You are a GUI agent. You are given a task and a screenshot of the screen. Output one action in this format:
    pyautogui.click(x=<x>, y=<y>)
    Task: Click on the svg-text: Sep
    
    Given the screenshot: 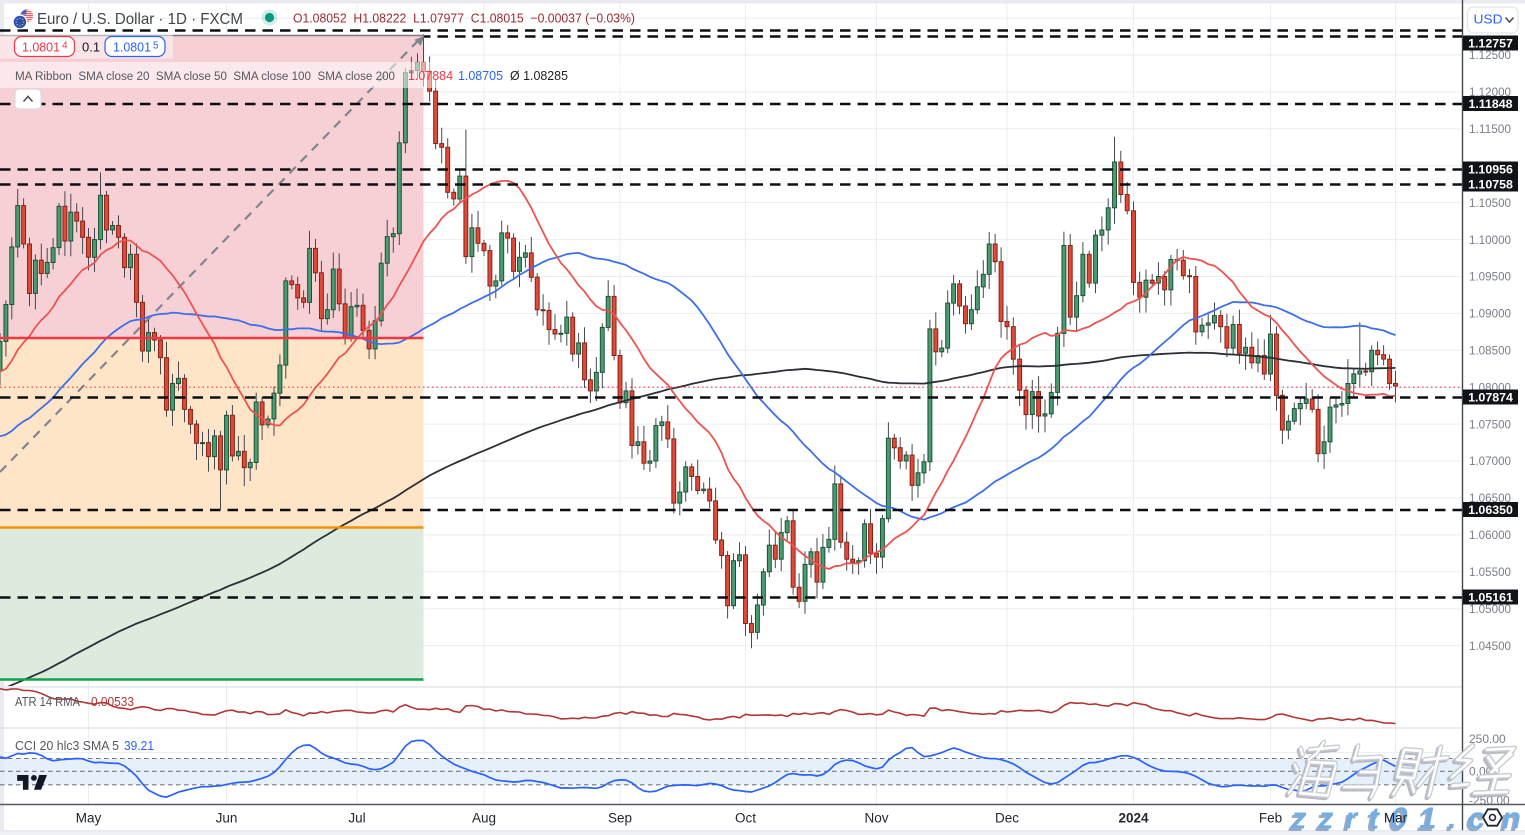 What is the action you would take?
    pyautogui.click(x=620, y=818)
    